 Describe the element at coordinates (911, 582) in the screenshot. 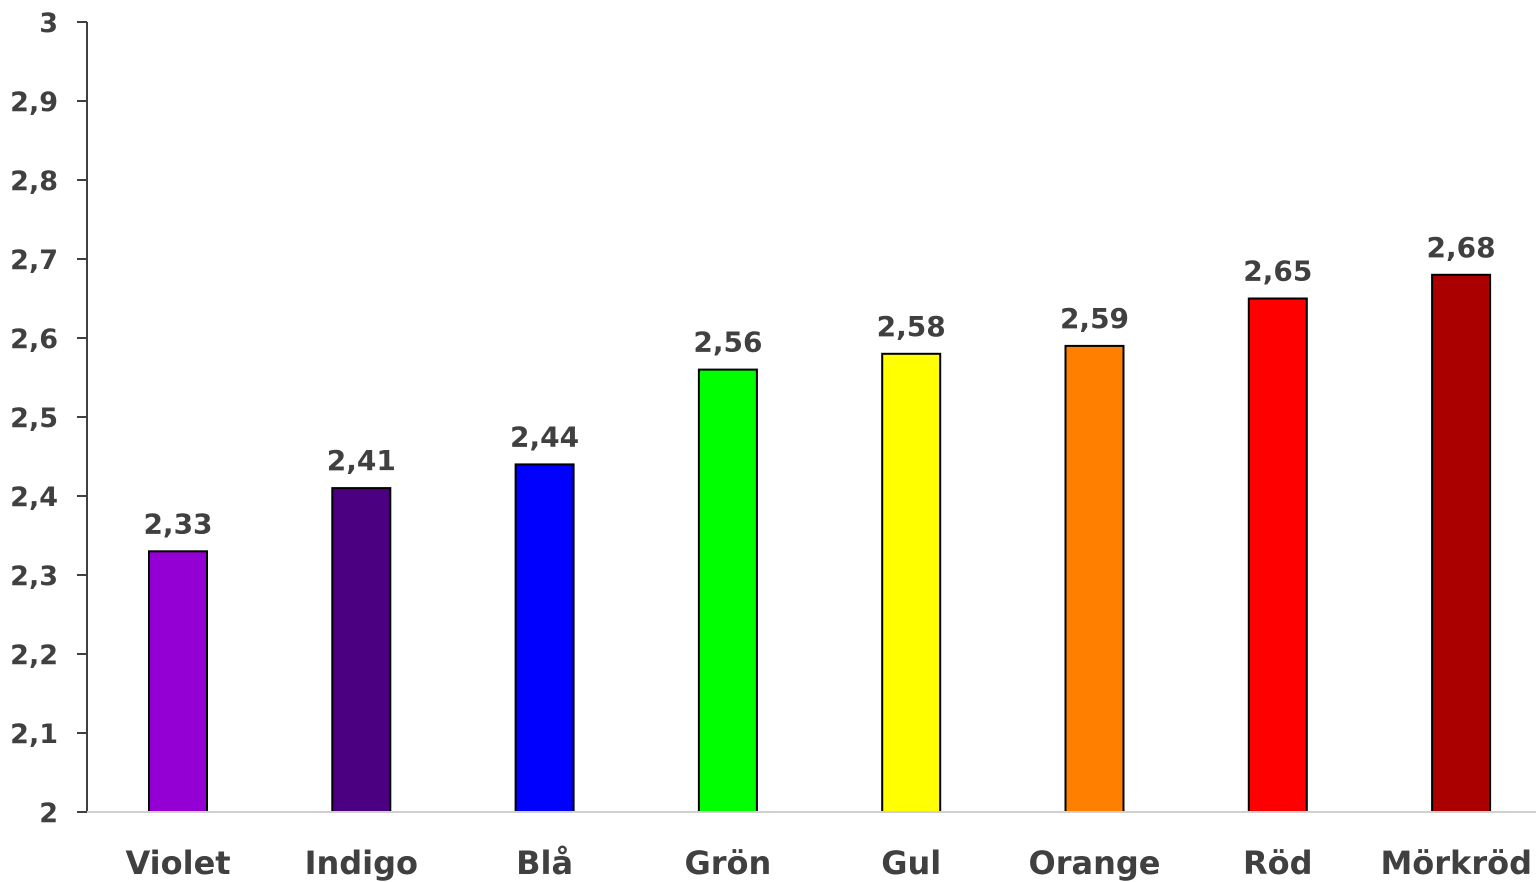

I see `bar-gul` at that location.